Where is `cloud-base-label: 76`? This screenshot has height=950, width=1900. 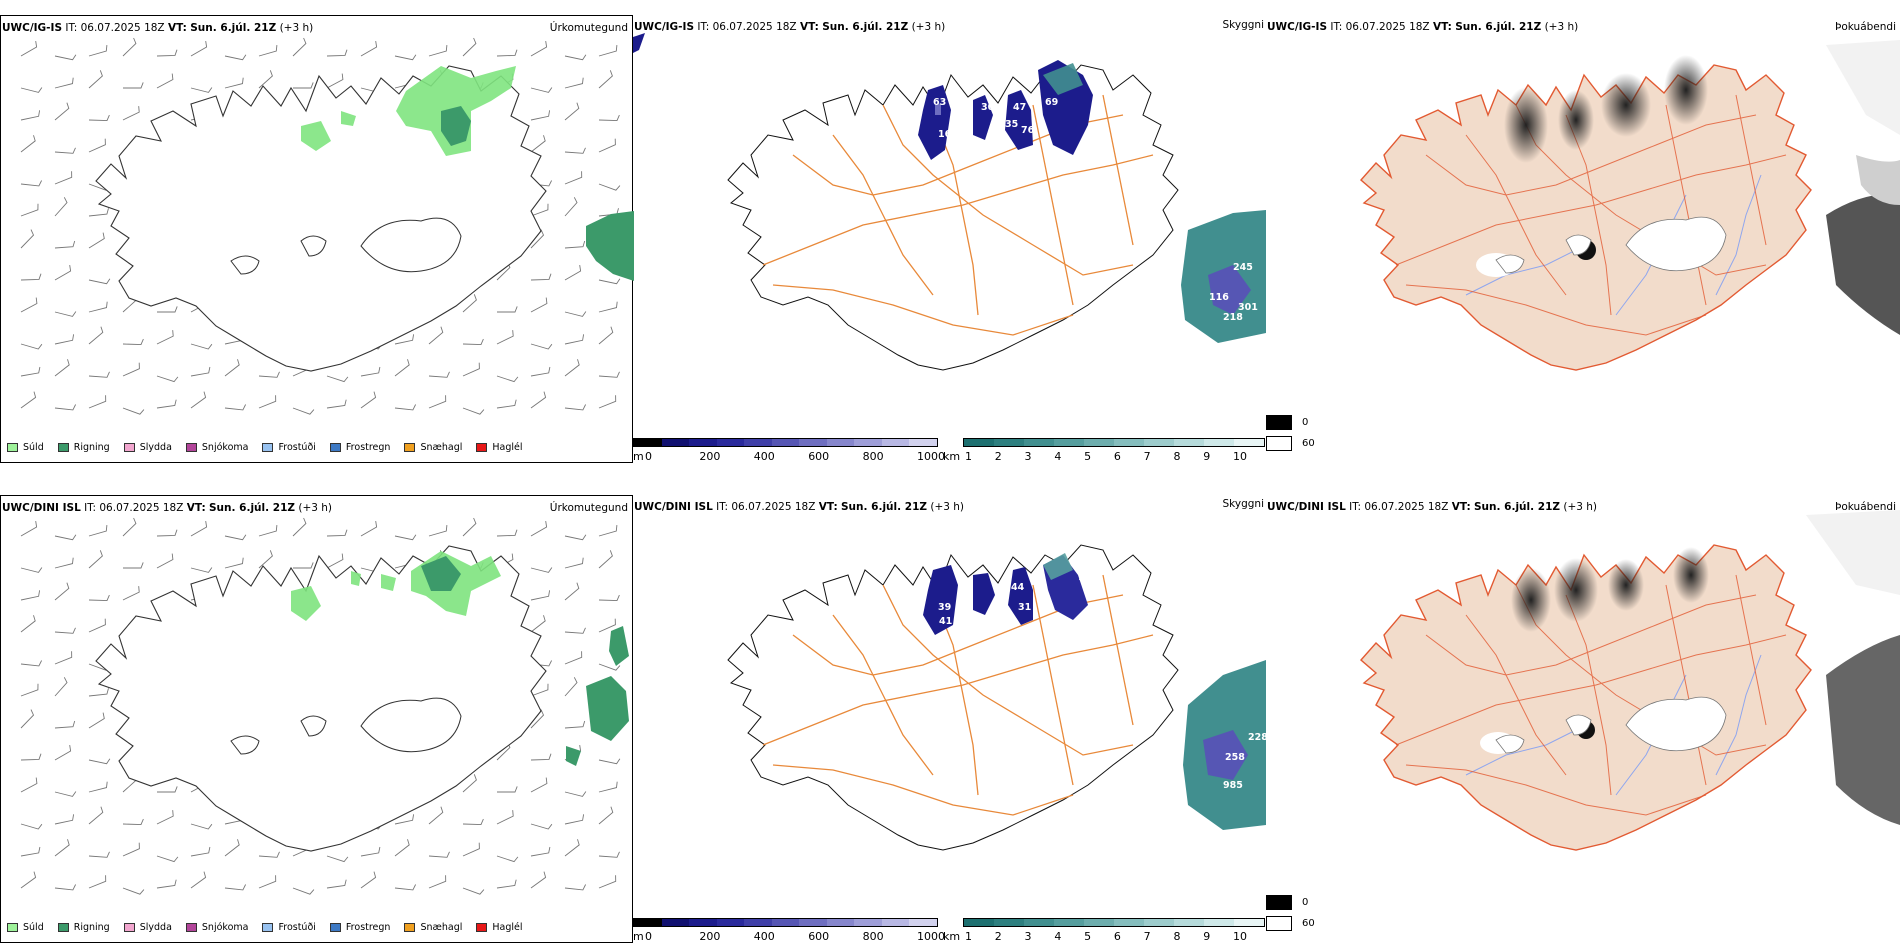
cloud-base-label: 76 is located at coordinates (1028, 130).